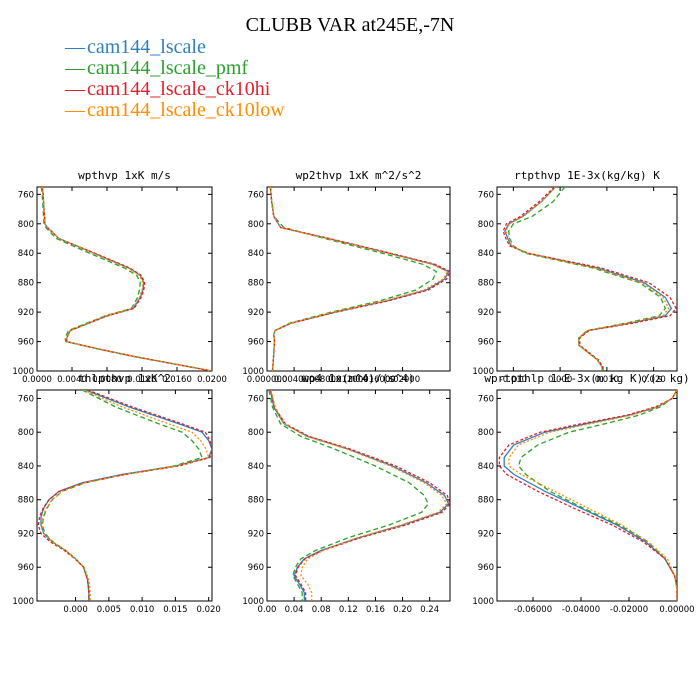 Image resolution: width=700 pixels, height=700 pixels. What do you see at coordinates (533, 610) in the screenshot?
I see `x-tick-label: -0.06000` at bounding box center [533, 610].